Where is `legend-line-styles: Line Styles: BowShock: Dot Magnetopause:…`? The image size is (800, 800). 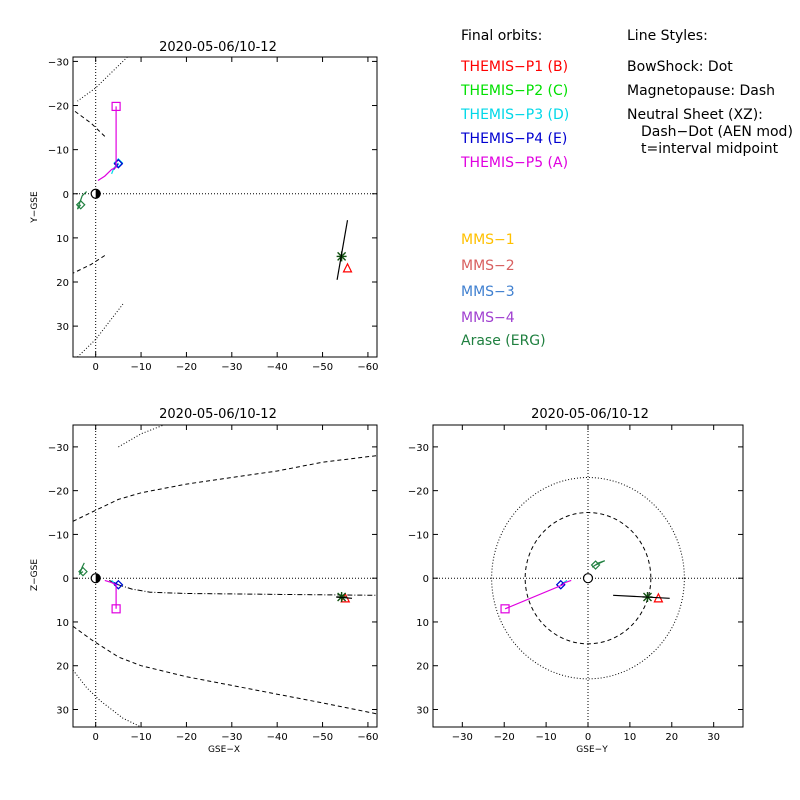
legend-line-styles: Line Styles: BowShock: Dot Magnetopause:… is located at coordinates (710, 92).